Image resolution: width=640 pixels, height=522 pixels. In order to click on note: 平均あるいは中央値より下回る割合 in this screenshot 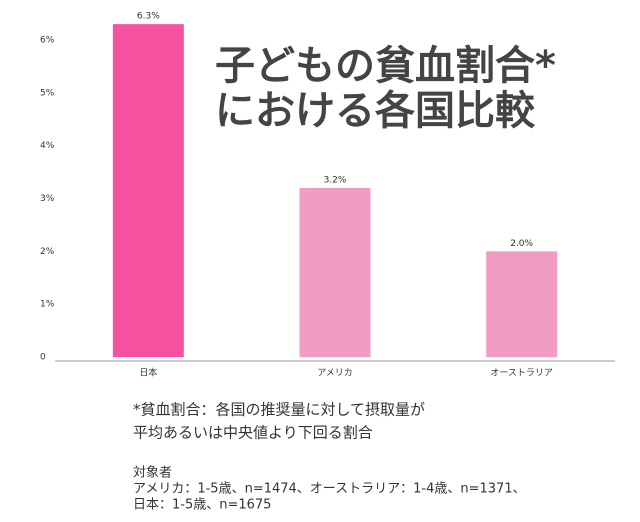, I will do `click(253, 433)`.